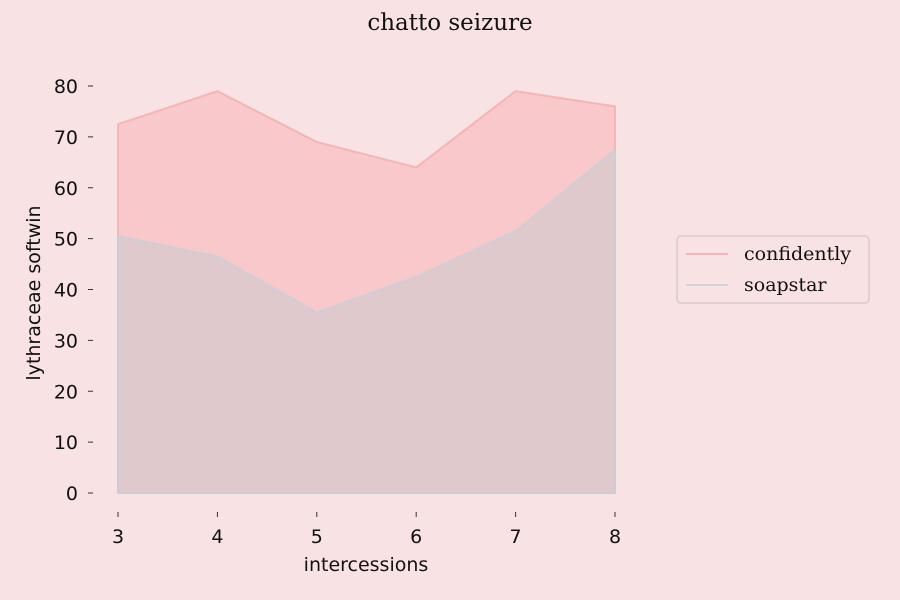  What do you see at coordinates (66, 341) in the screenshot?
I see `y-tick-label: 30` at bounding box center [66, 341].